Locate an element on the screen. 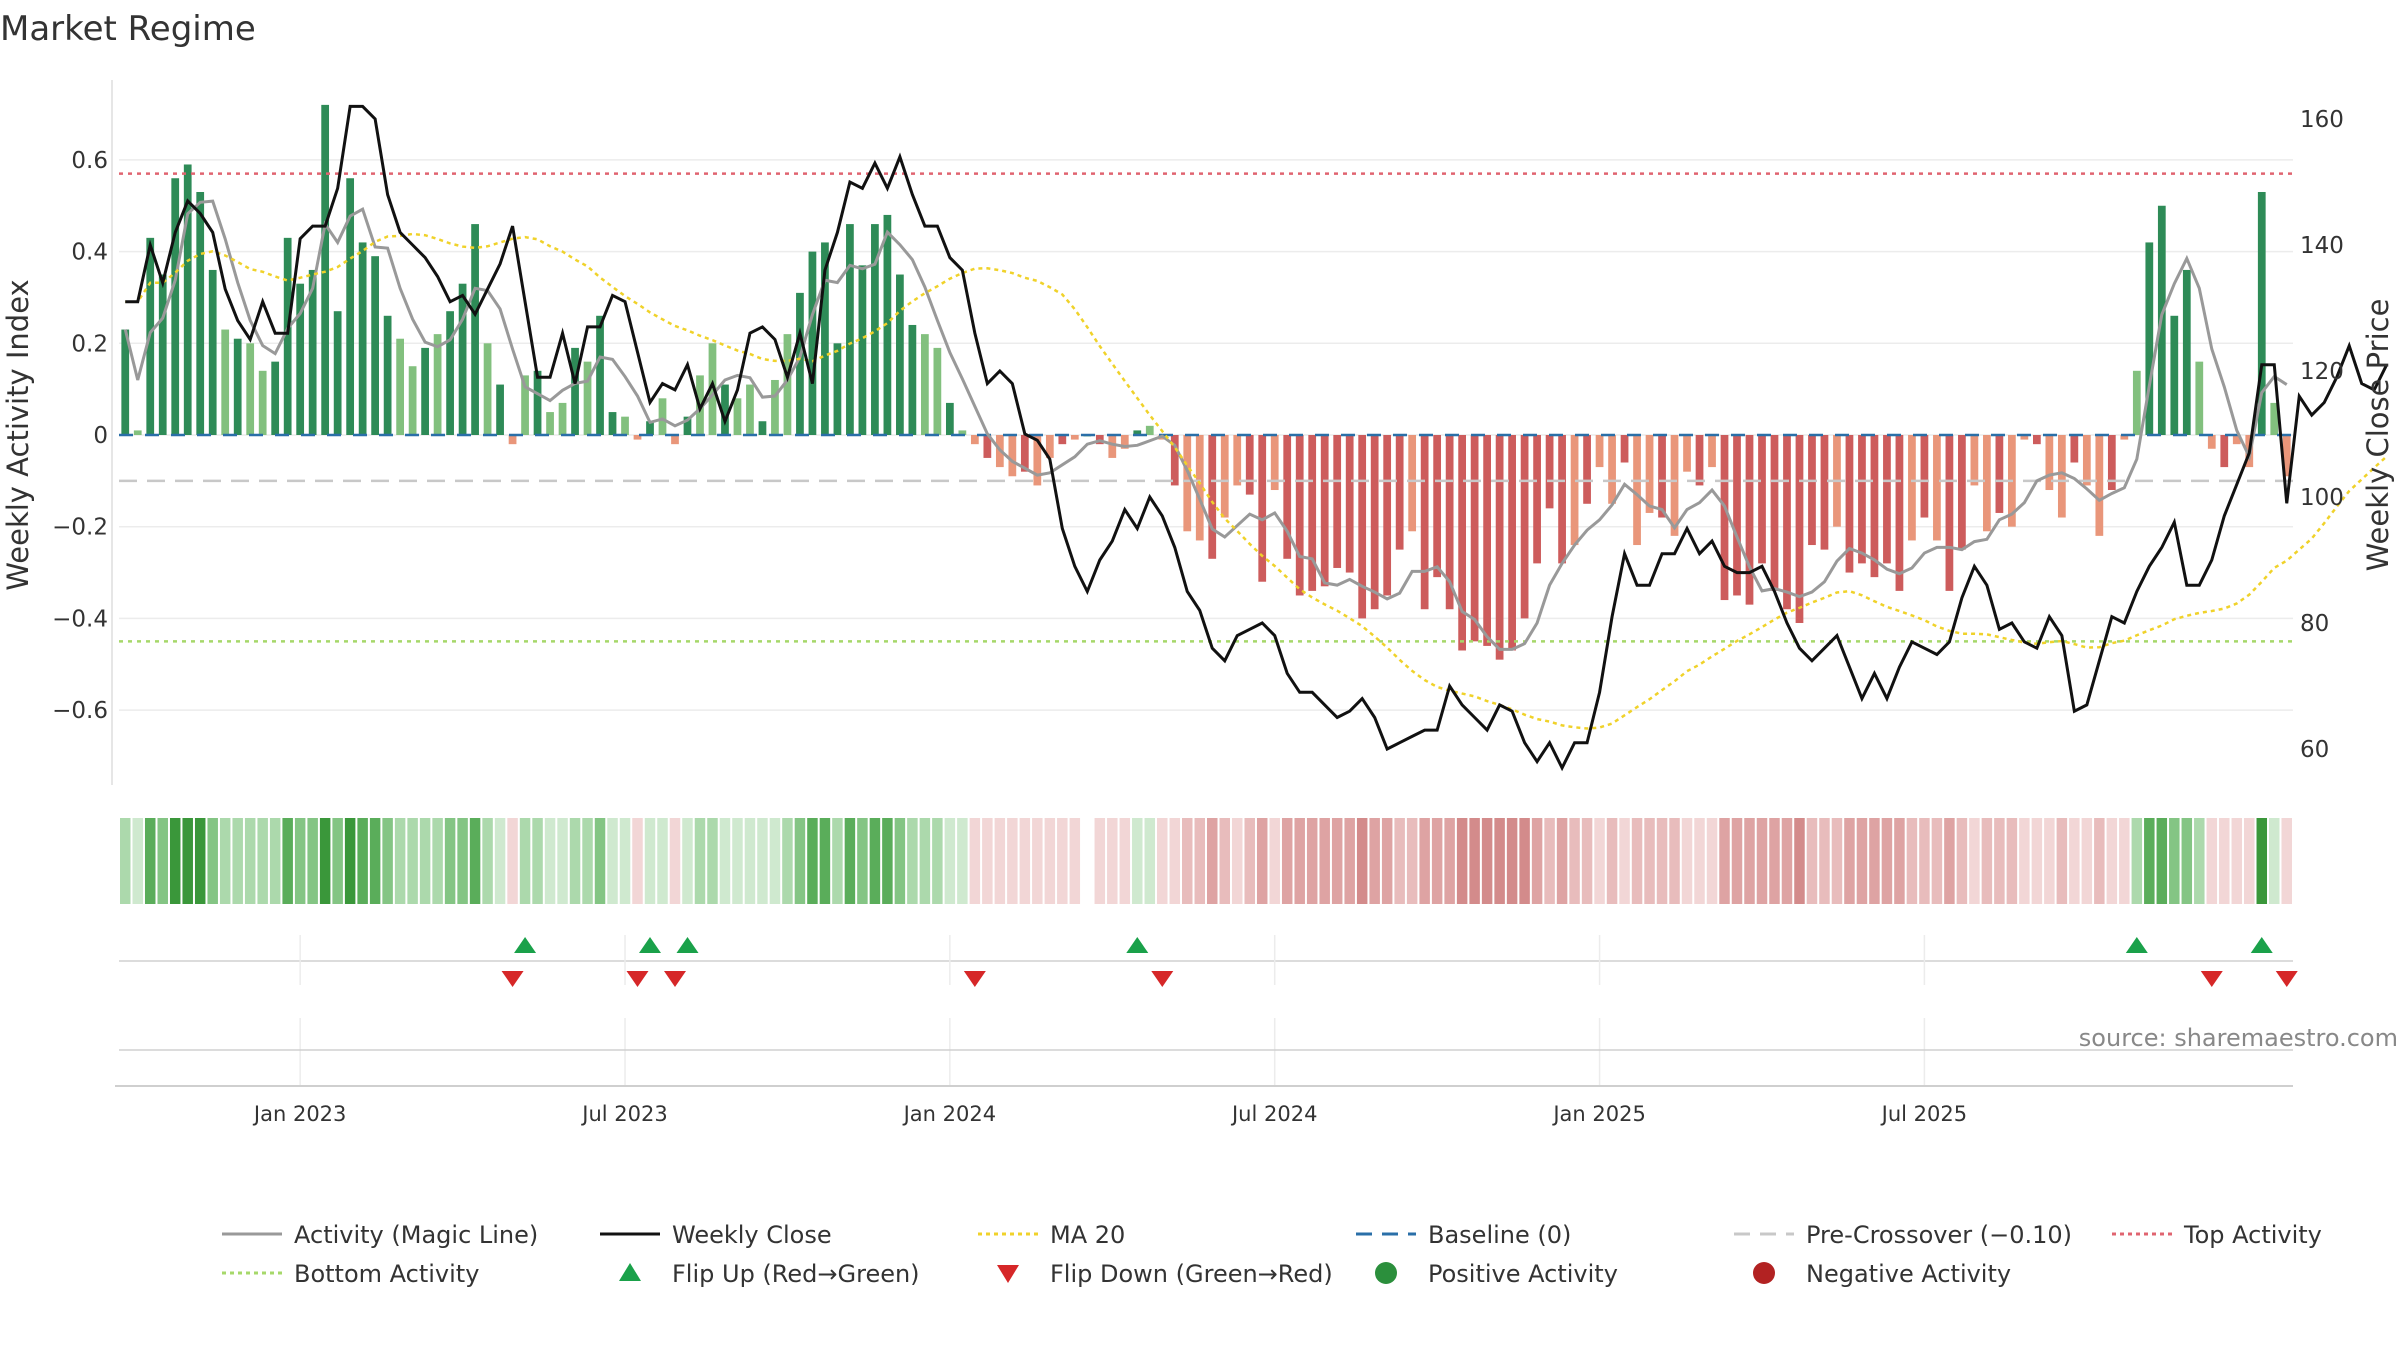 The height and width of the screenshot is (1350, 2400). right-tick-label: 160 is located at coordinates (2322, 120).